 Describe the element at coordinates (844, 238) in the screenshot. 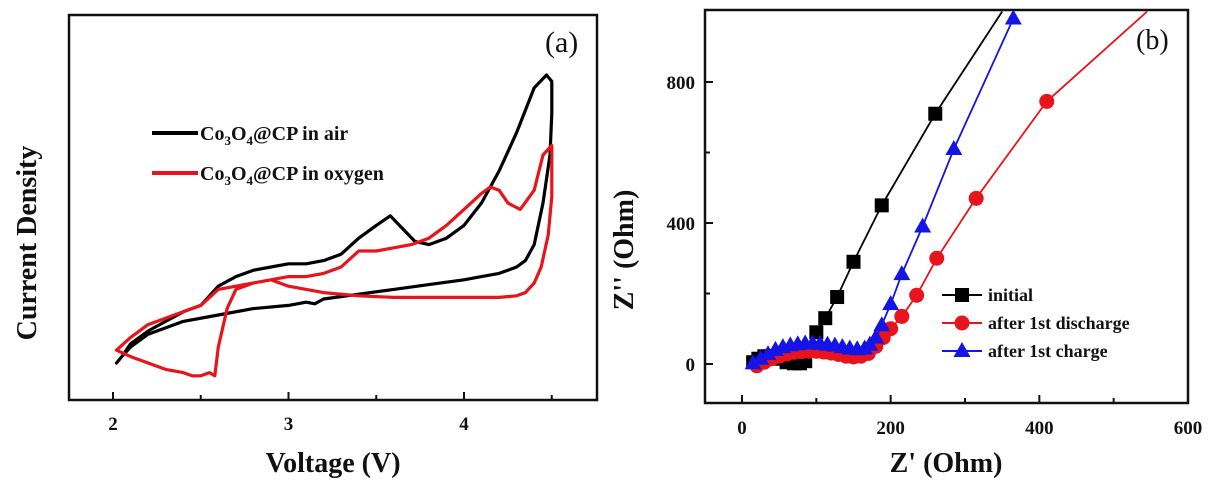

I see `panel-b-markers-initial` at that location.